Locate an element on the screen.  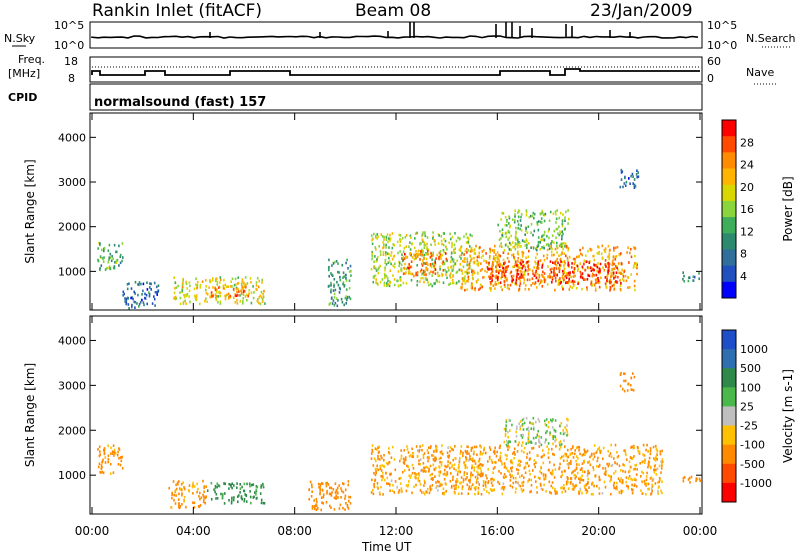
time-axis: 00:00 04:00 08:00 12:00 16:00 20:00 00:00 is located at coordinates (396, 531).